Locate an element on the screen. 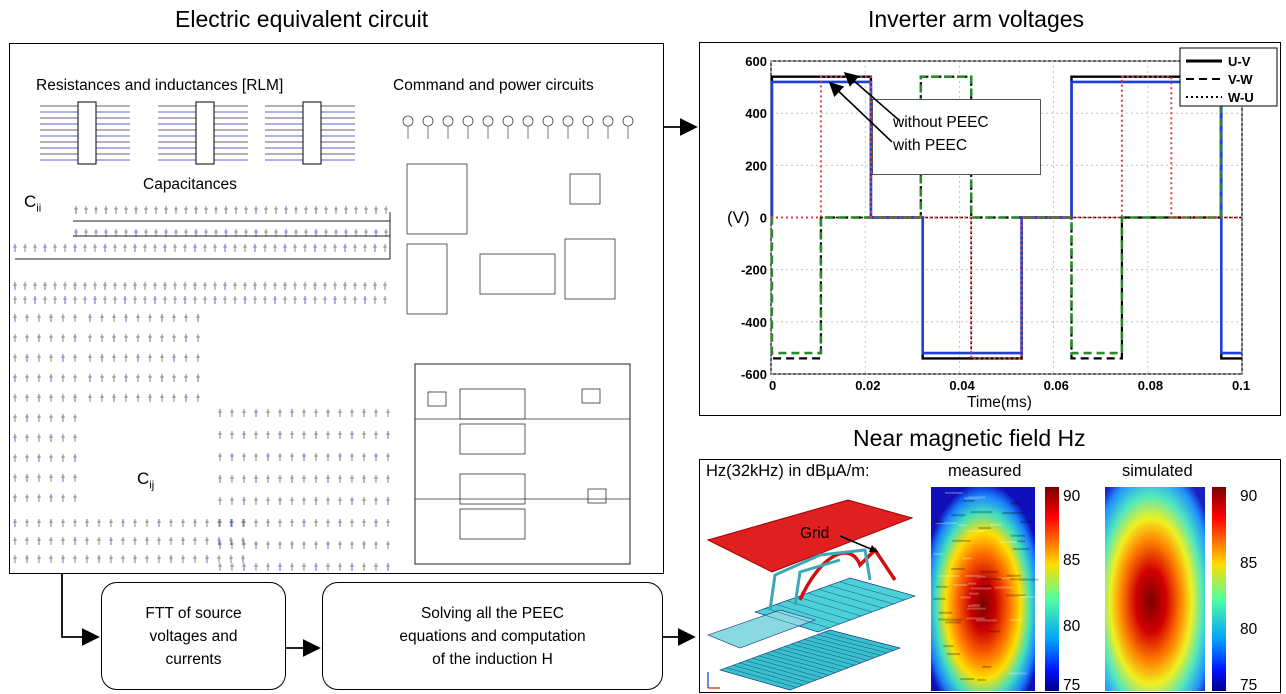  field-title: Near magnetic field Hz is located at coordinates (969, 438).